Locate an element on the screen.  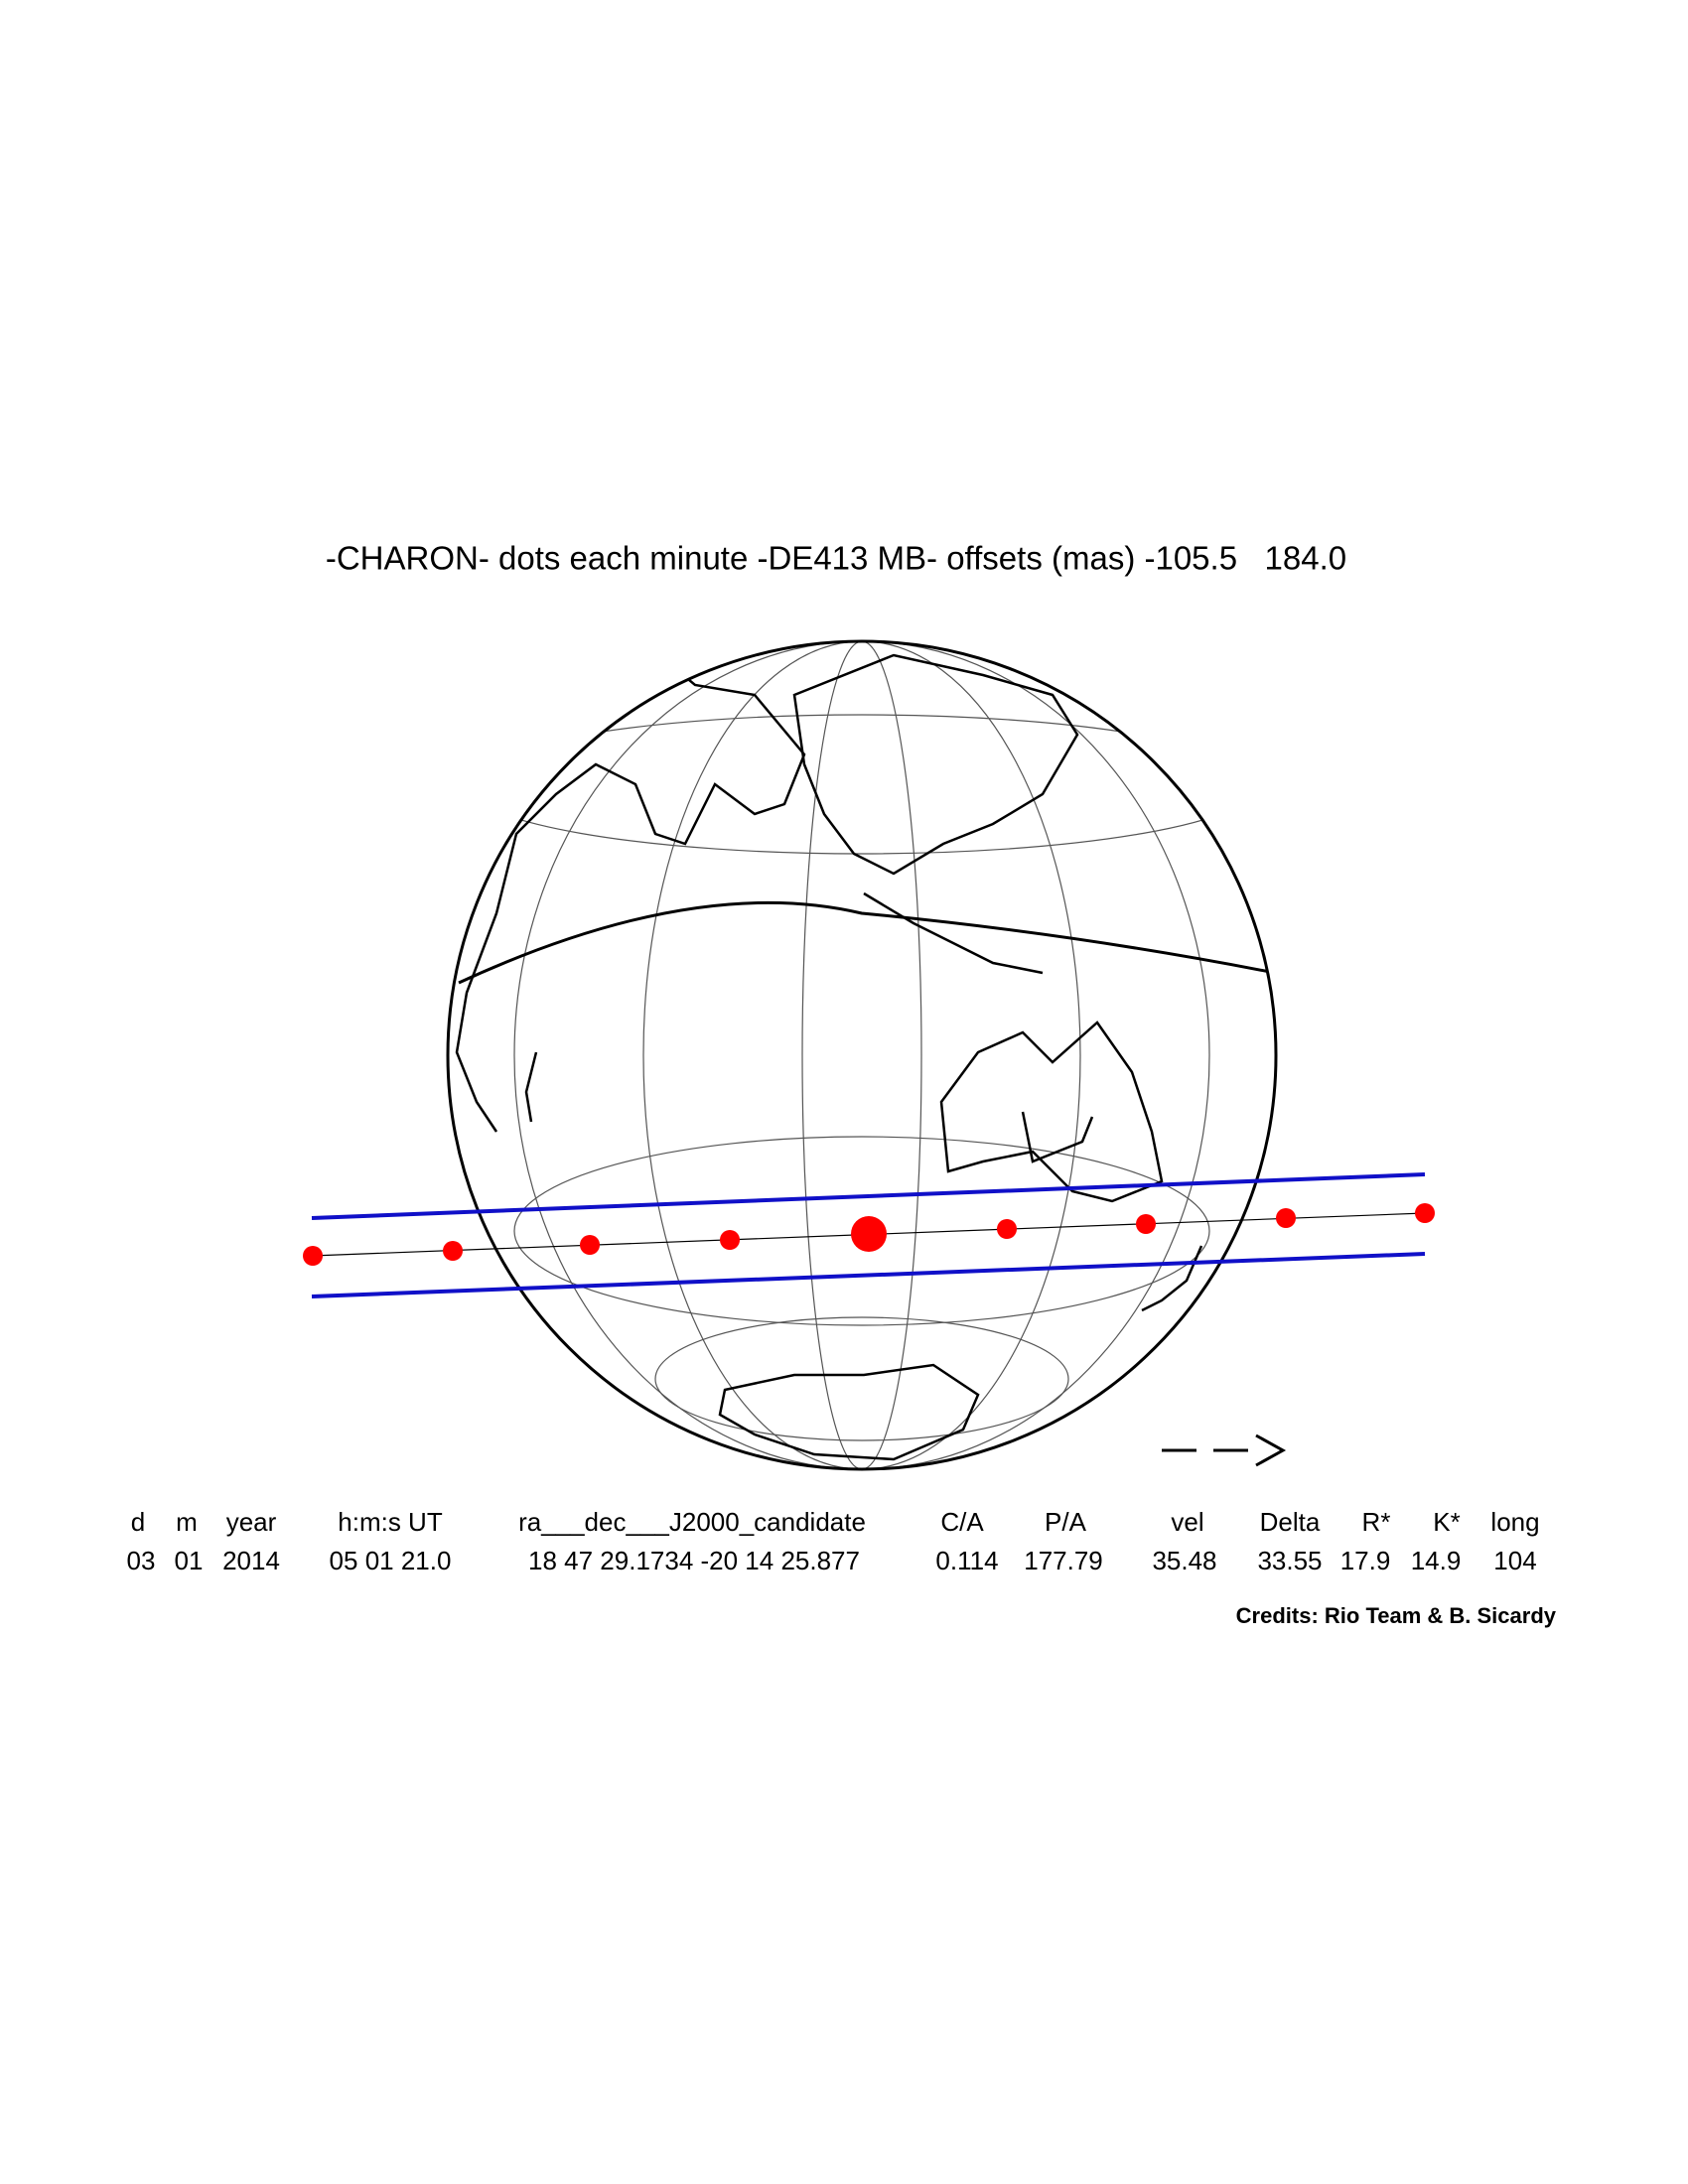
column-header: K* is located at coordinates (1446, 1522).